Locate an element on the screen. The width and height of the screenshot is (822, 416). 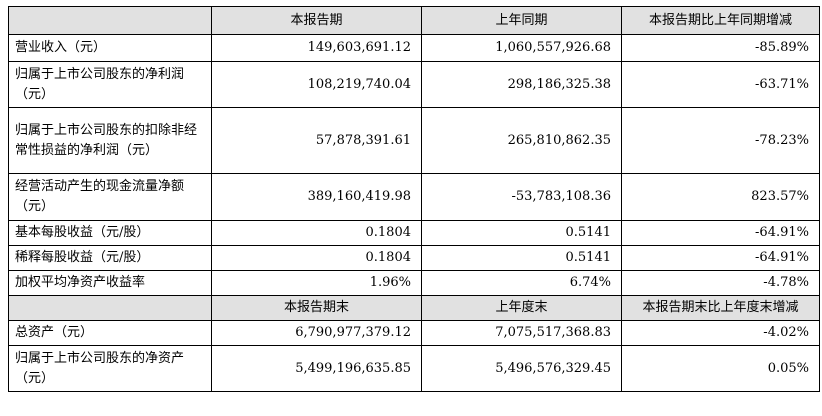
header-row-period: 本报告期 上年同期 本报告期比上年同期增减 is located at coordinates (414, 20).